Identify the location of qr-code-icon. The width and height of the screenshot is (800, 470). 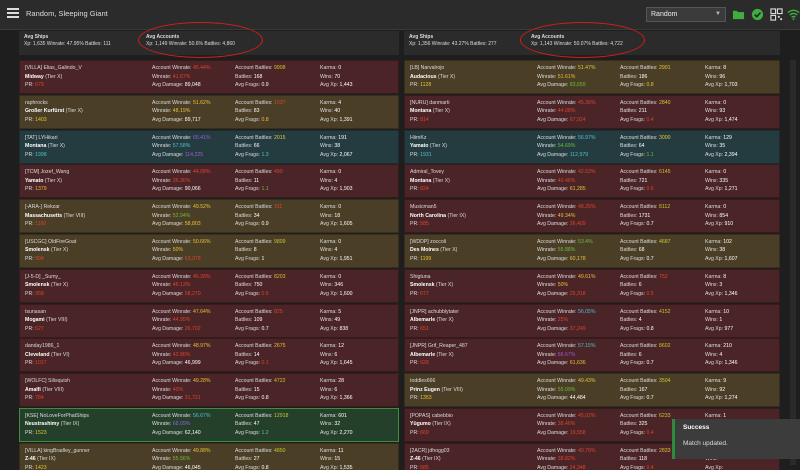
(776, 14).